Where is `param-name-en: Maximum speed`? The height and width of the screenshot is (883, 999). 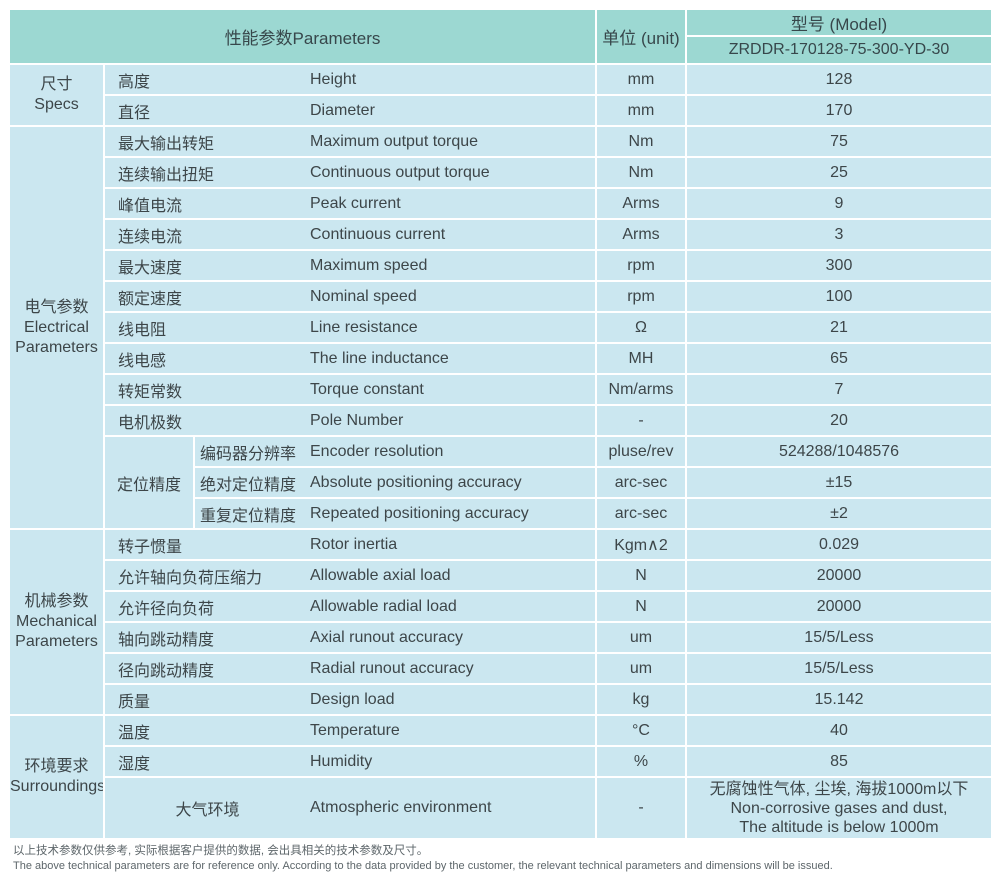 param-name-en: Maximum speed is located at coordinates (369, 265).